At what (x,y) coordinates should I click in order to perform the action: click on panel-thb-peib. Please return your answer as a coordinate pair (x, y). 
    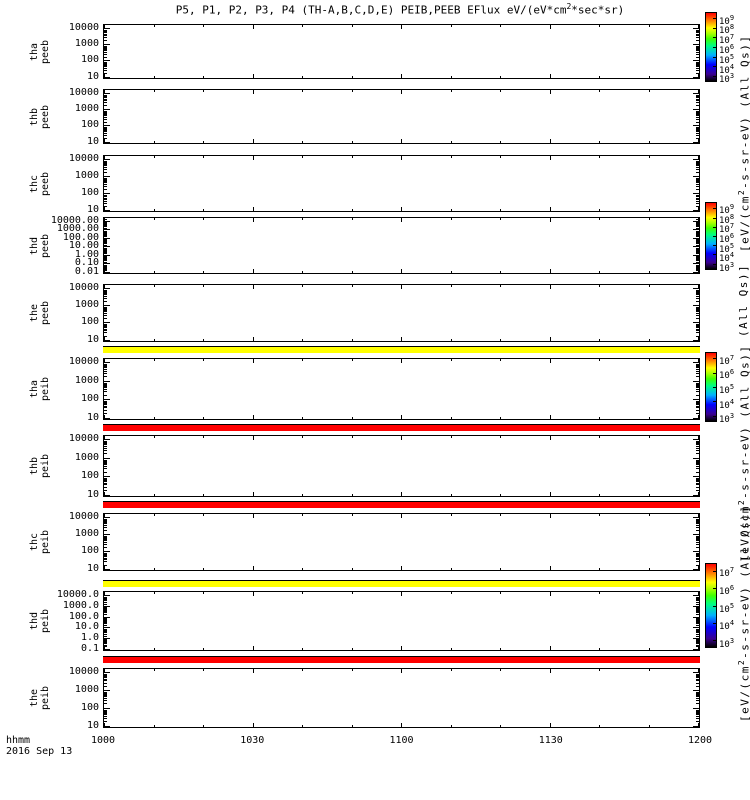
    Looking at the image, I should click on (401, 466).